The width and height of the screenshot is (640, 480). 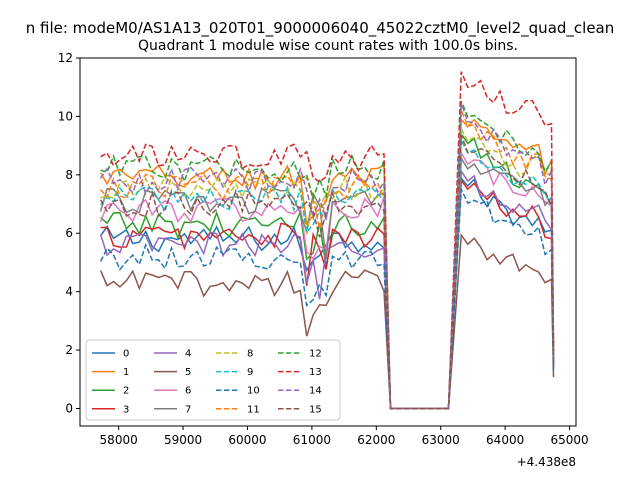 I want to click on y-tick-label: 10, so click(x=65, y=116).